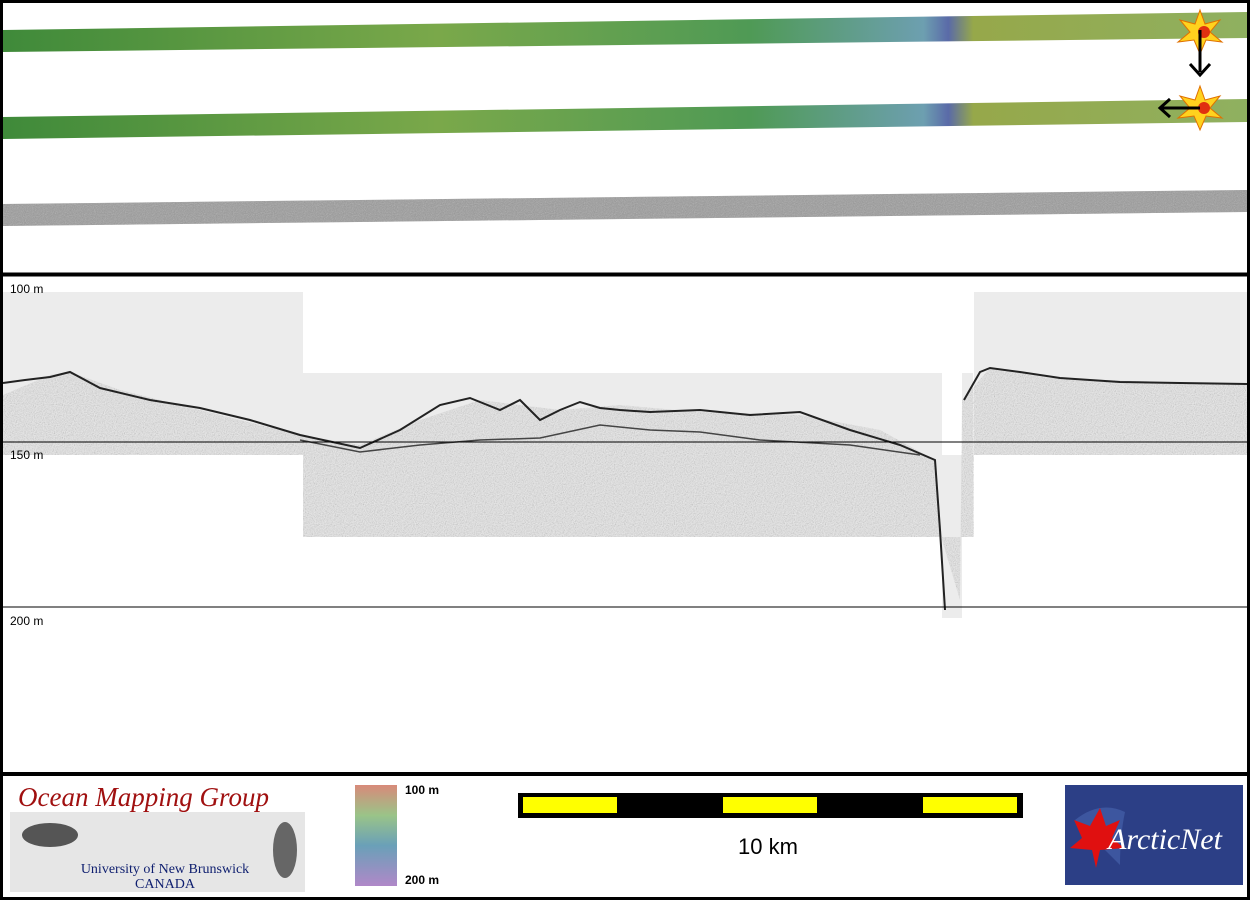 This screenshot has height=905, width=1250. What do you see at coordinates (422, 880) in the screenshot?
I see `colorbar-label: 200 m` at bounding box center [422, 880].